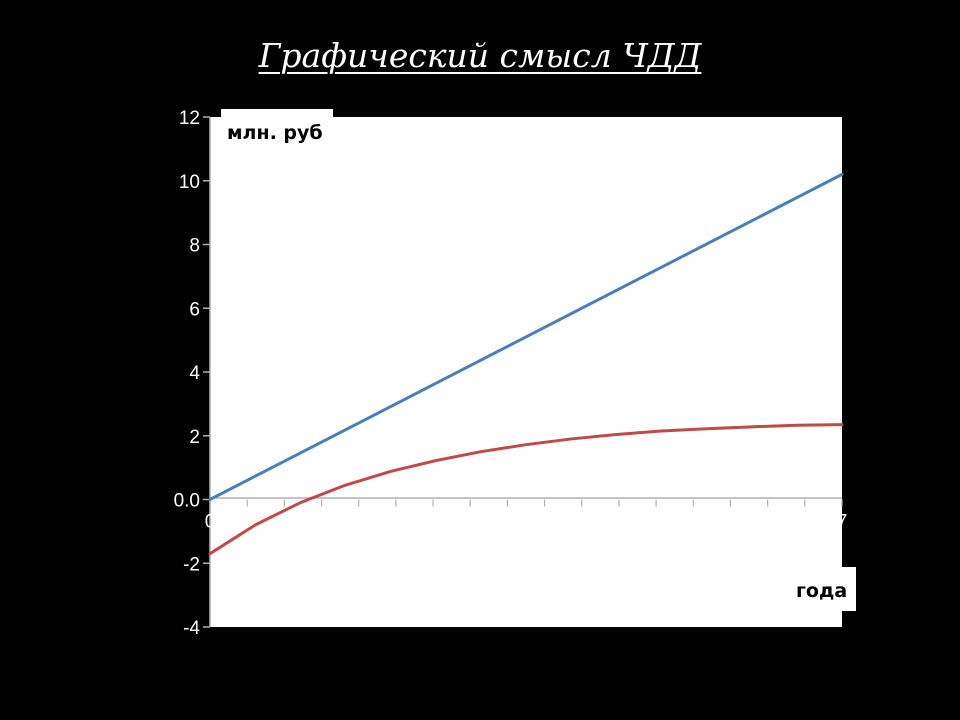  What do you see at coordinates (842, 522) in the screenshot?
I see `x-tick-label: 7` at bounding box center [842, 522].